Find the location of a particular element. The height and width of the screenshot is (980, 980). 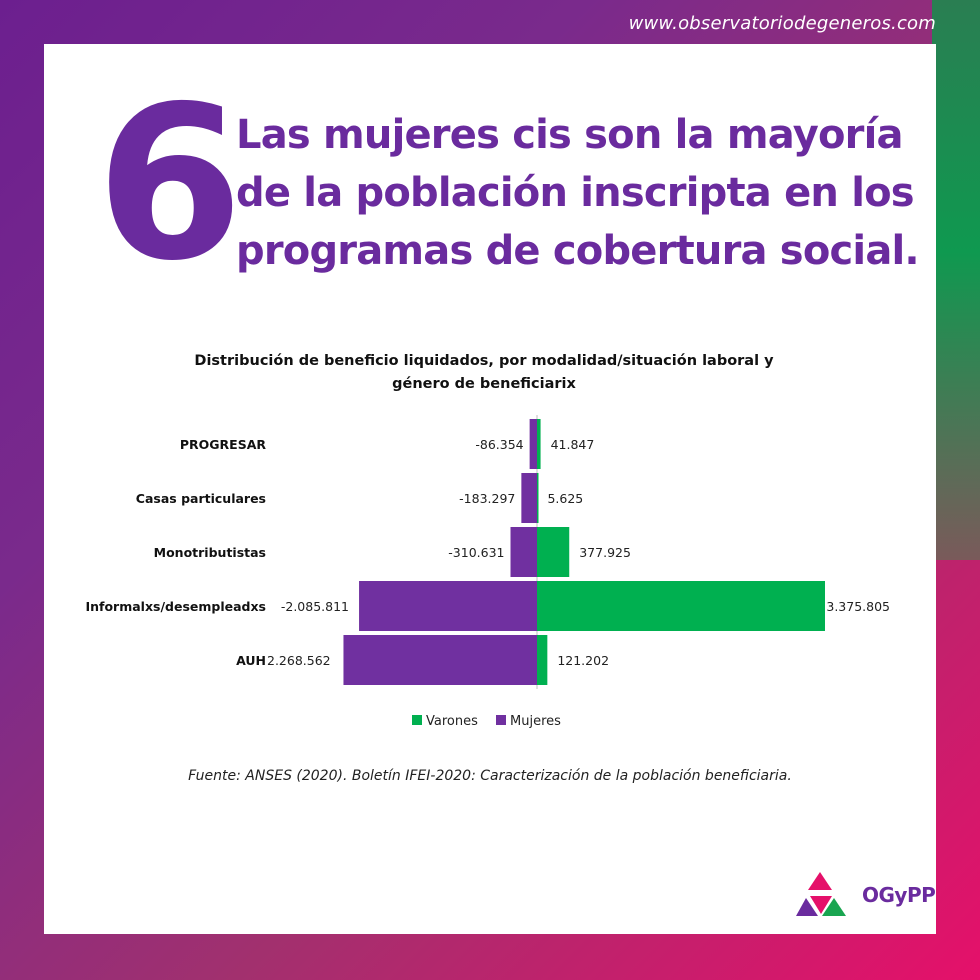

data-label-mujeres: -183.297 is located at coordinates (487, 498).